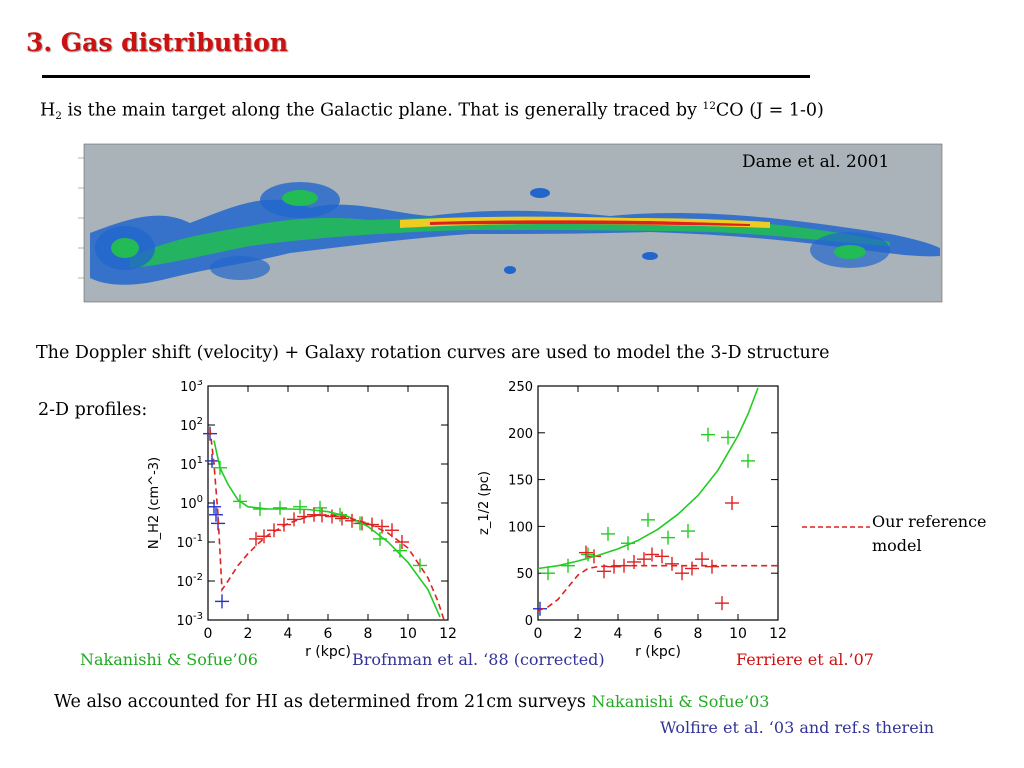 This screenshot has height=768, width=1024. Describe the element at coordinates (520, 434) in the screenshot. I see `y-tick-label: 200` at that location.